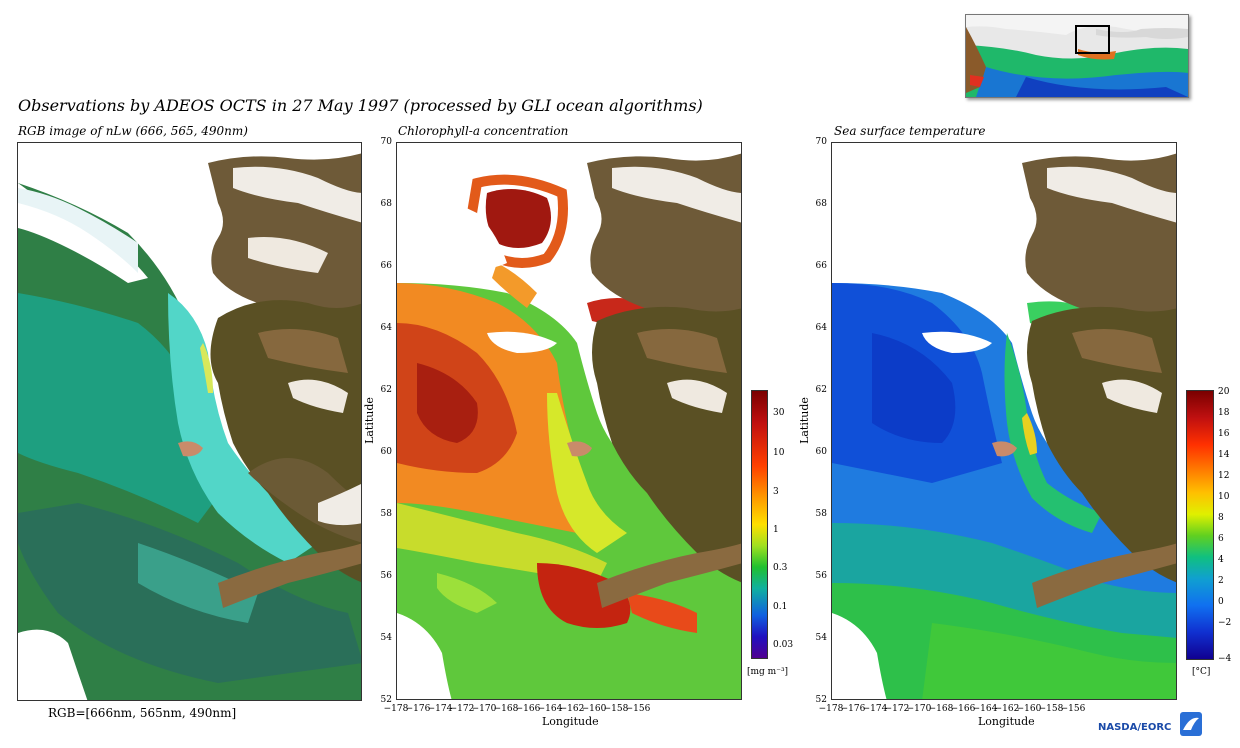  I want to click on sst-cbar-tick: 18, so click(1224, 413).